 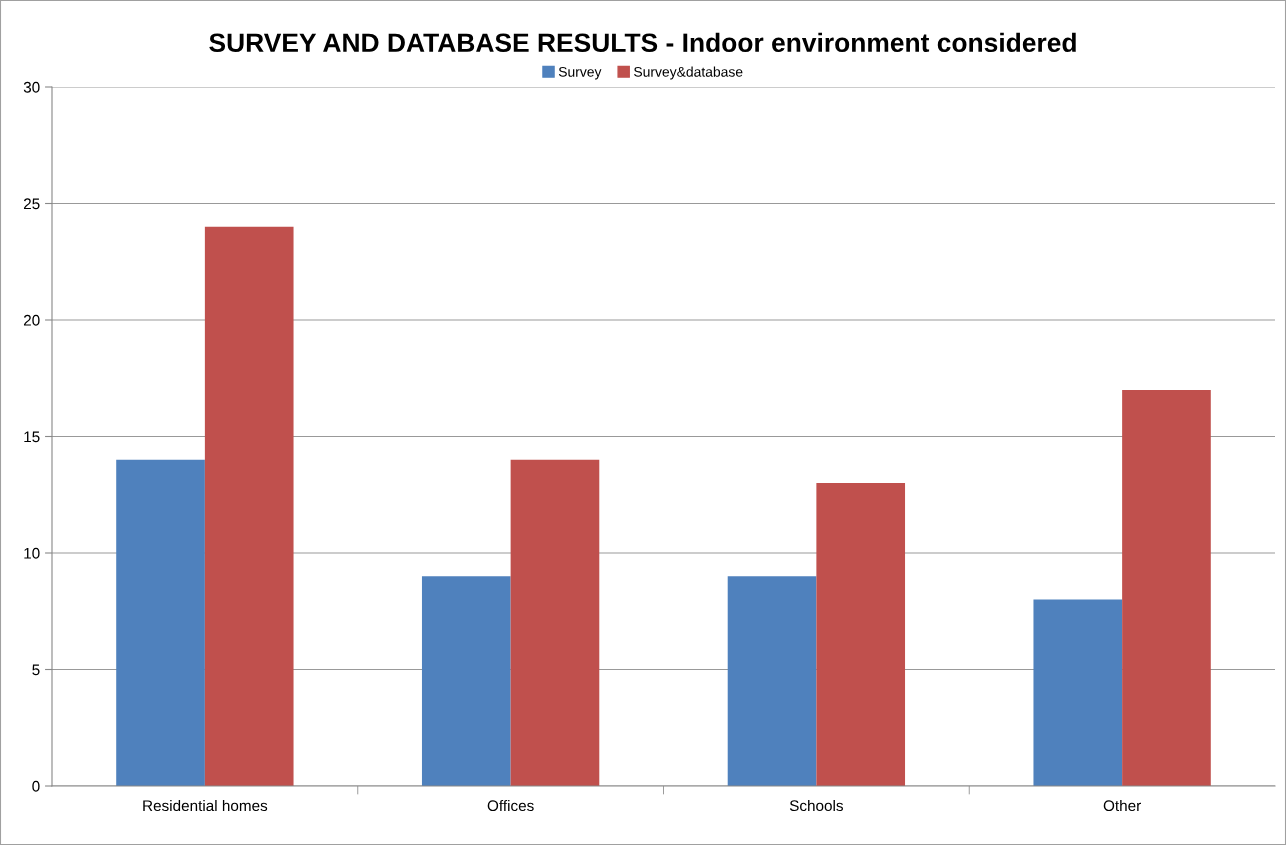 I want to click on x-tick-label: Other, so click(x=1122, y=805).